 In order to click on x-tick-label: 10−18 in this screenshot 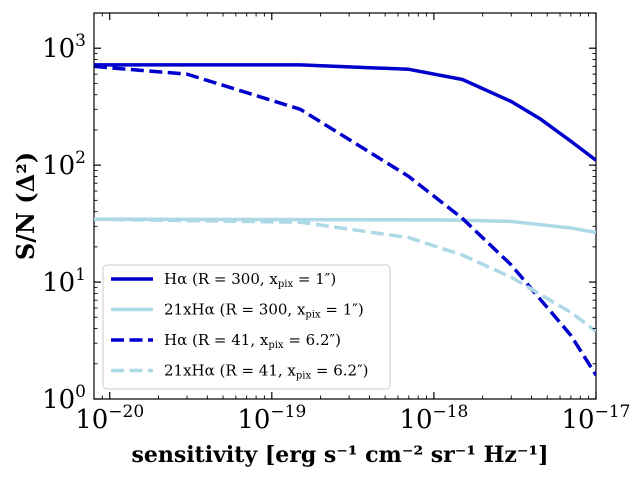, I will do `click(433, 418)`.